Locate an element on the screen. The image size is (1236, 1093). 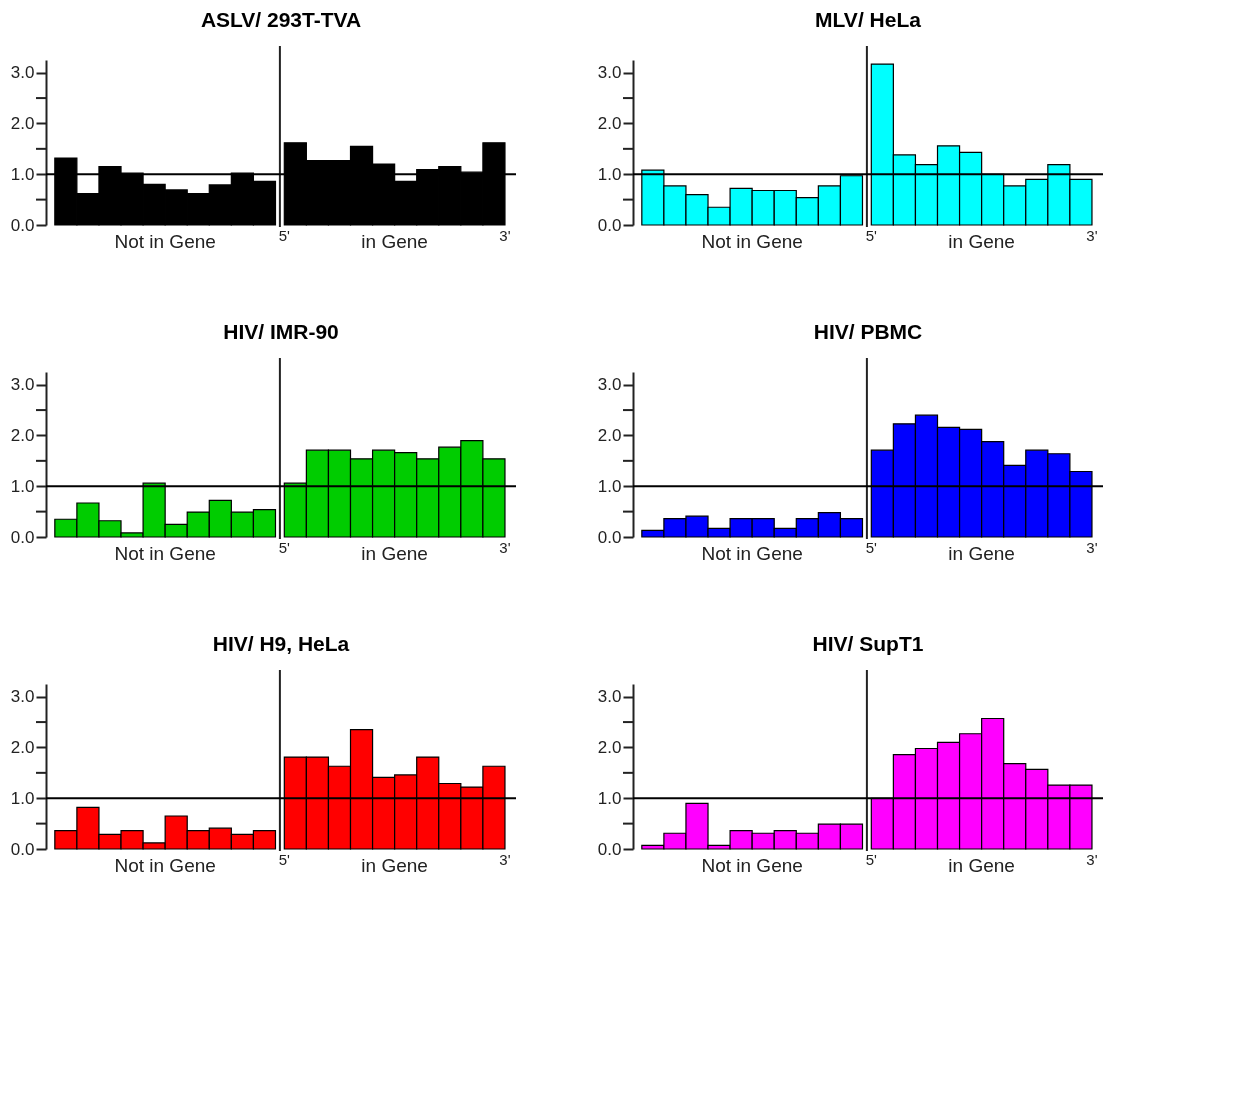
chart-title: HIV/ IMR-90 is located at coordinates (281, 331).